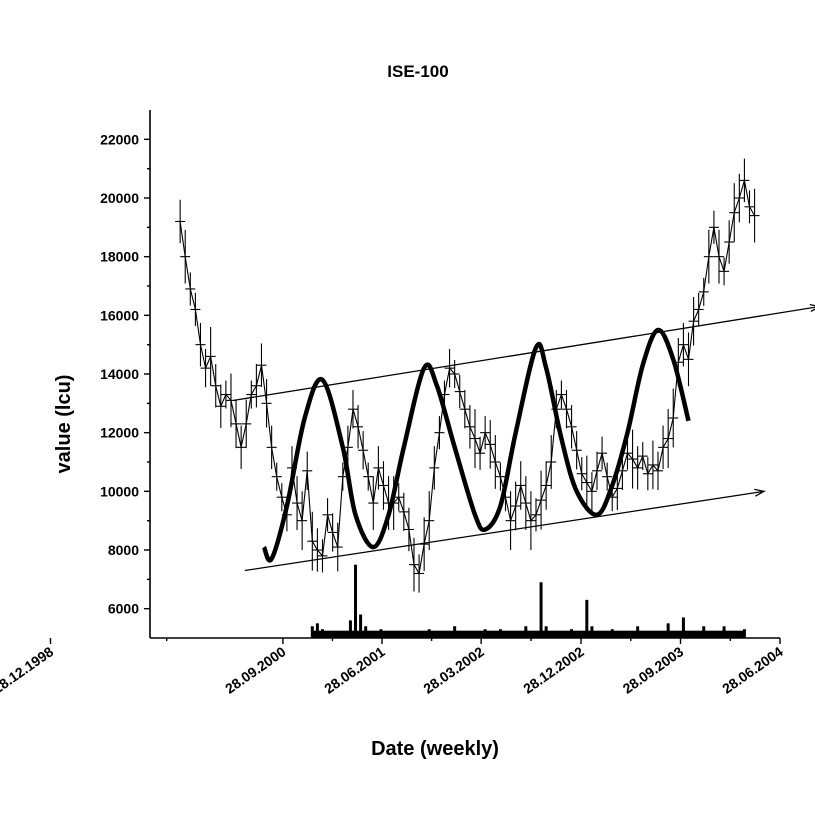  What do you see at coordinates (255, 669) in the screenshot?
I see `x-tick-label: 28.09.2000` at bounding box center [255, 669].